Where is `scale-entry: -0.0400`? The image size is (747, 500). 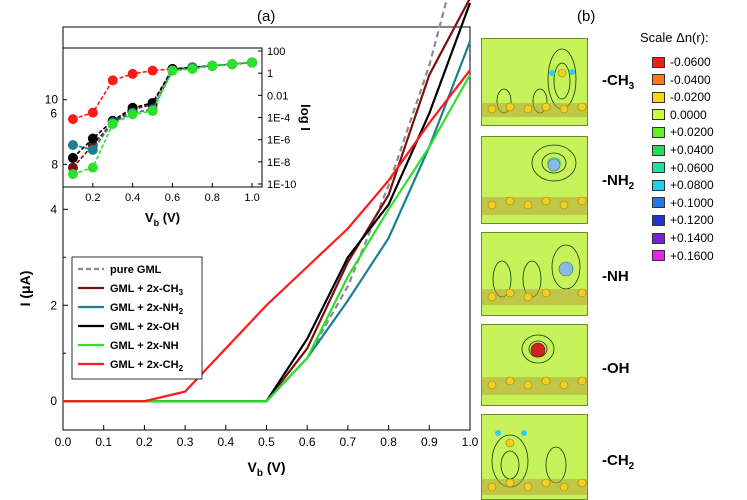 scale-entry: -0.0400 is located at coordinates (681, 80).